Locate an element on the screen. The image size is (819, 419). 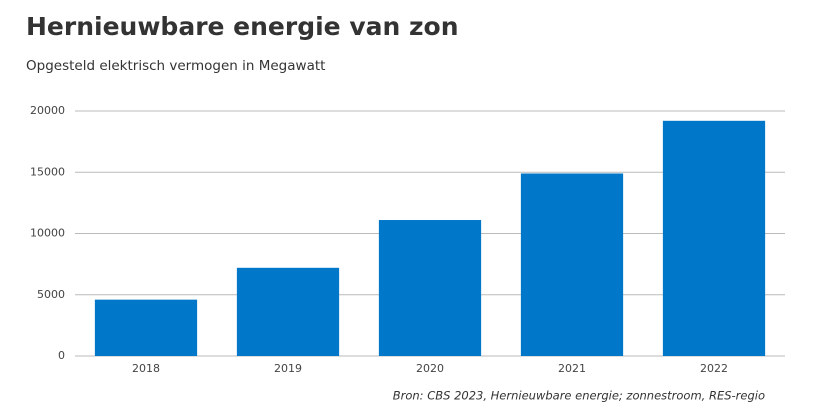
y-tick-label: 5000 is located at coordinates (51, 294).